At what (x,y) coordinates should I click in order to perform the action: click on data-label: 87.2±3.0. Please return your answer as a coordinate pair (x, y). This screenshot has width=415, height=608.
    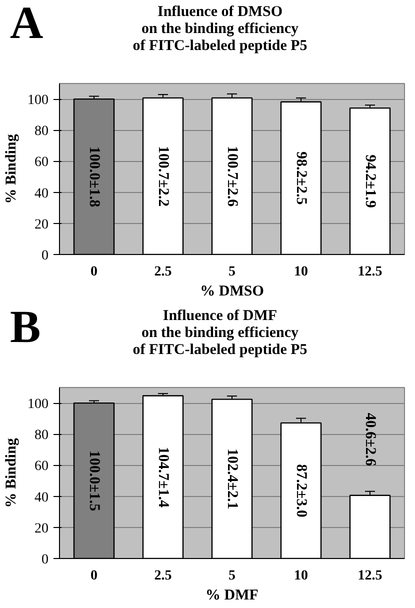
    Looking at the image, I should click on (301, 491).